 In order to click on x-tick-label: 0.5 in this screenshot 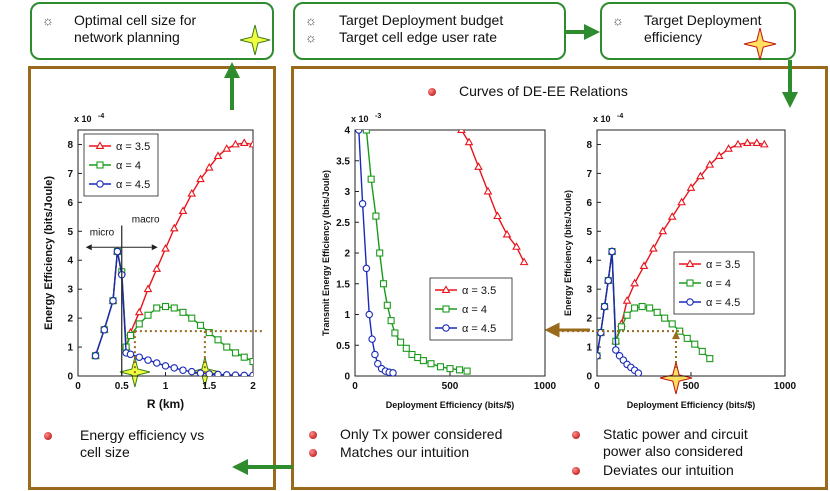, I will do `click(122, 386)`.